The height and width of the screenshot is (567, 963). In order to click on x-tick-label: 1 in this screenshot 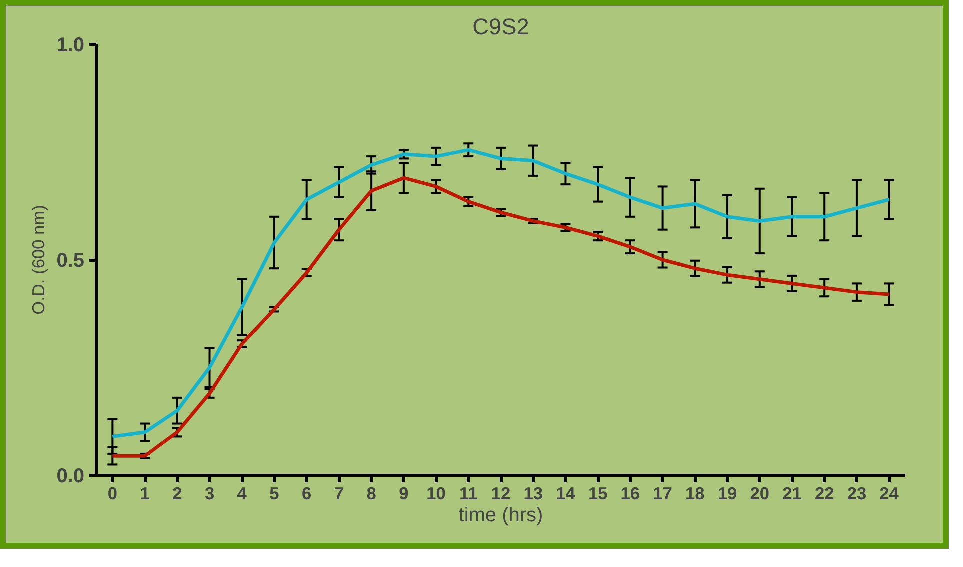, I will do `click(145, 494)`.